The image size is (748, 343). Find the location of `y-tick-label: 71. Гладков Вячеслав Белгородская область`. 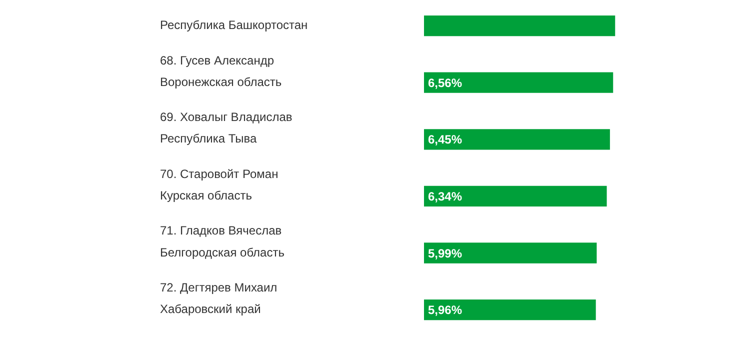

y-tick-label: 71. Гладков Вячеслав Белгородская область is located at coordinates (222, 242).